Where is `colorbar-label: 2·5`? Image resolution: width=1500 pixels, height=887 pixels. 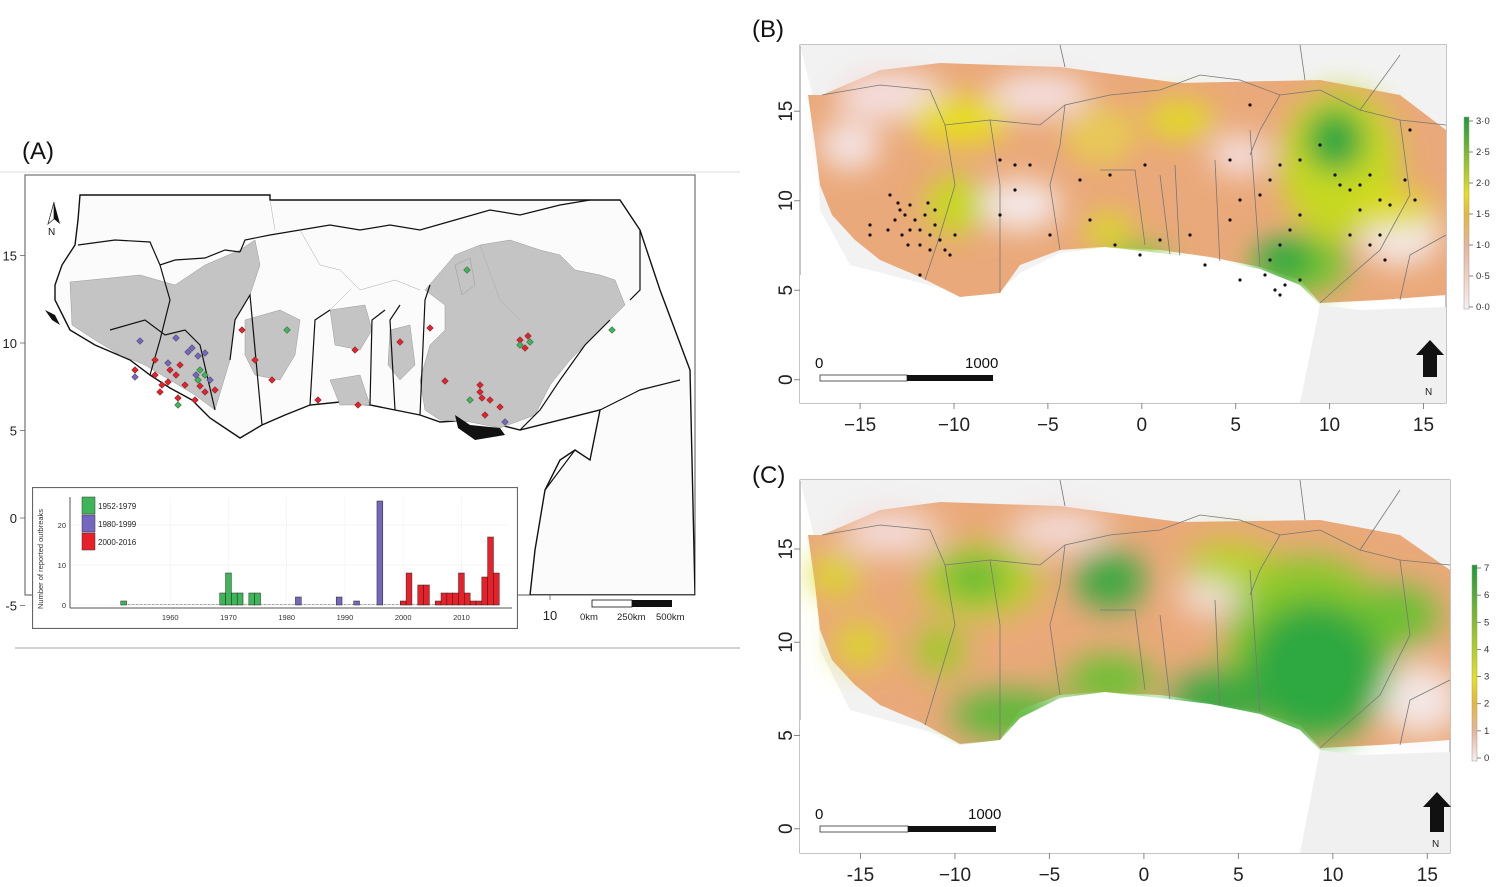 colorbar-label: 2·5 is located at coordinates (1483, 152).